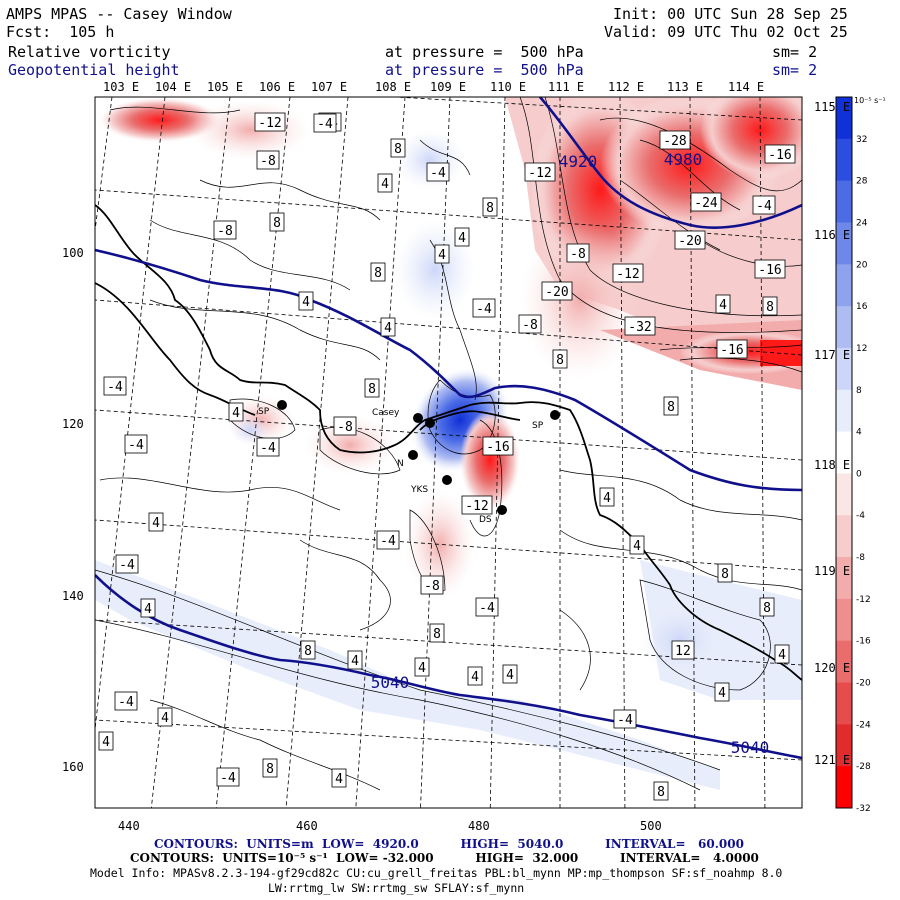 This screenshot has height=900, width=900. What do you see at coordinates (844, 452) in the screenshot?
I see `colorbar-frame` at bounding box center [844, 452].